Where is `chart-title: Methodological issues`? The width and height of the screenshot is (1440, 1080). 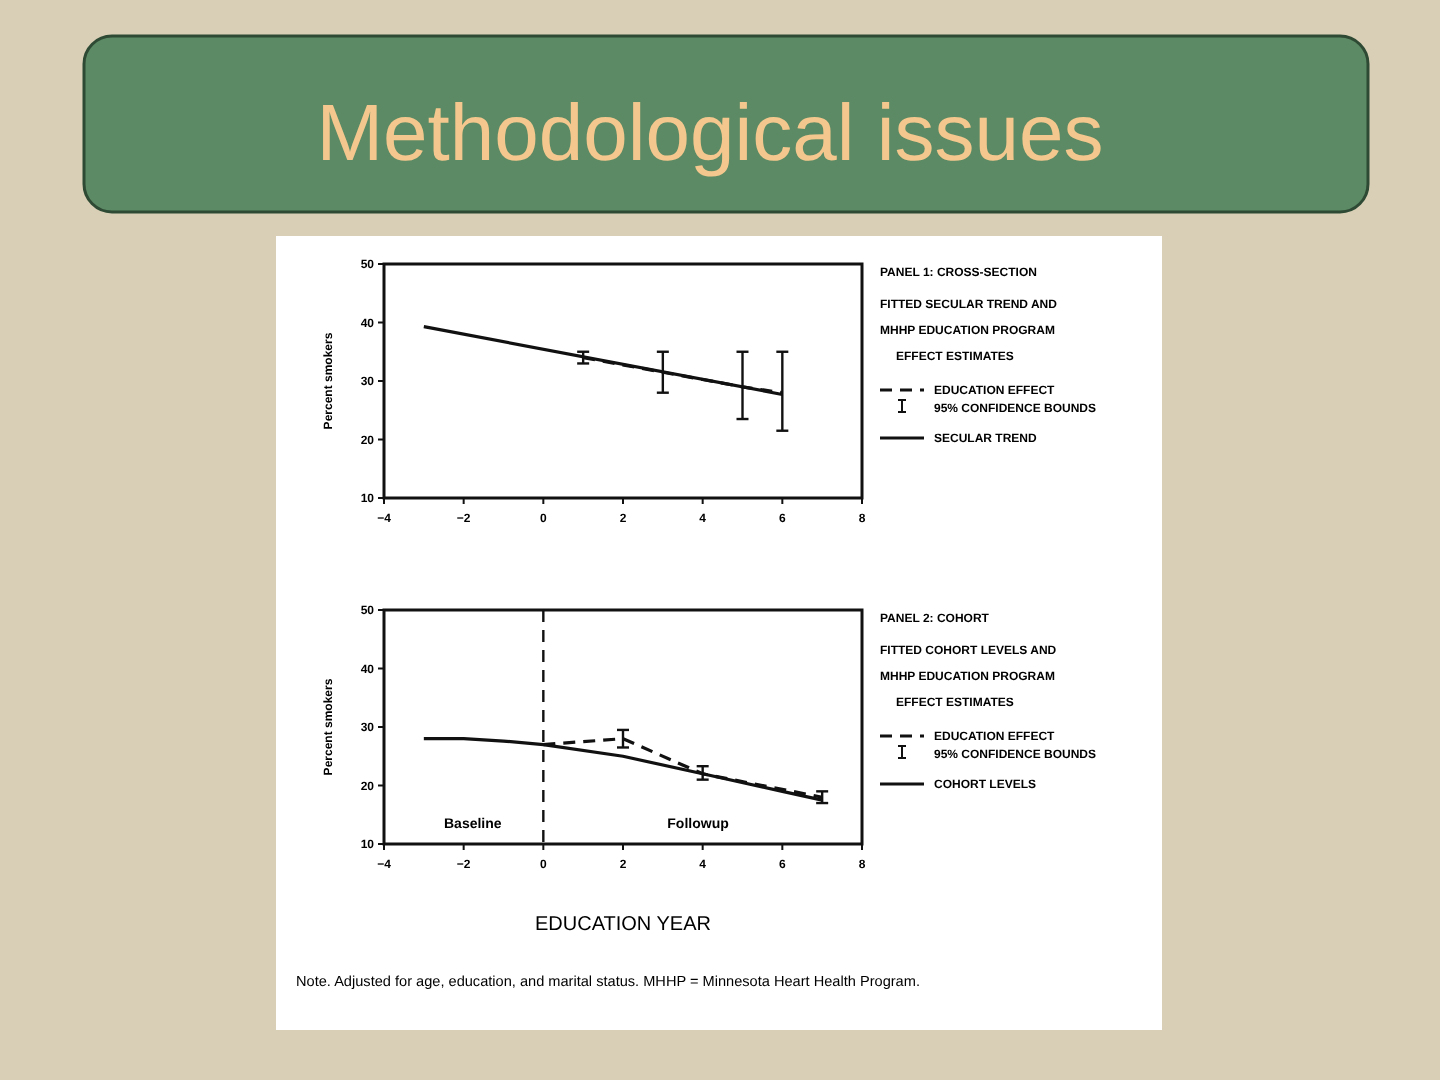 chart-title: Methodological issues is located at coordinates (710, 134).